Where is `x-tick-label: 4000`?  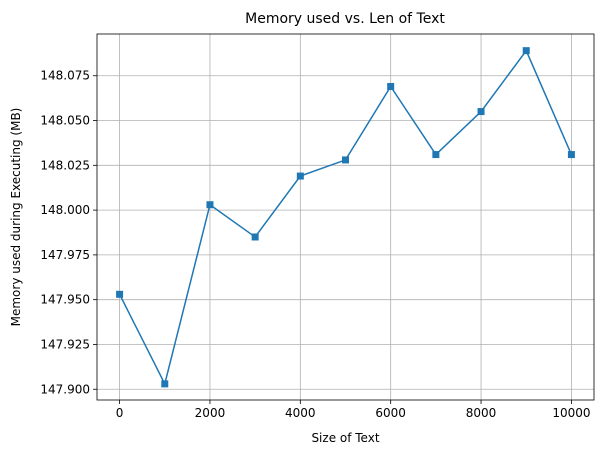
x-tick-label: 4000 is located at coordinates (300, 413).